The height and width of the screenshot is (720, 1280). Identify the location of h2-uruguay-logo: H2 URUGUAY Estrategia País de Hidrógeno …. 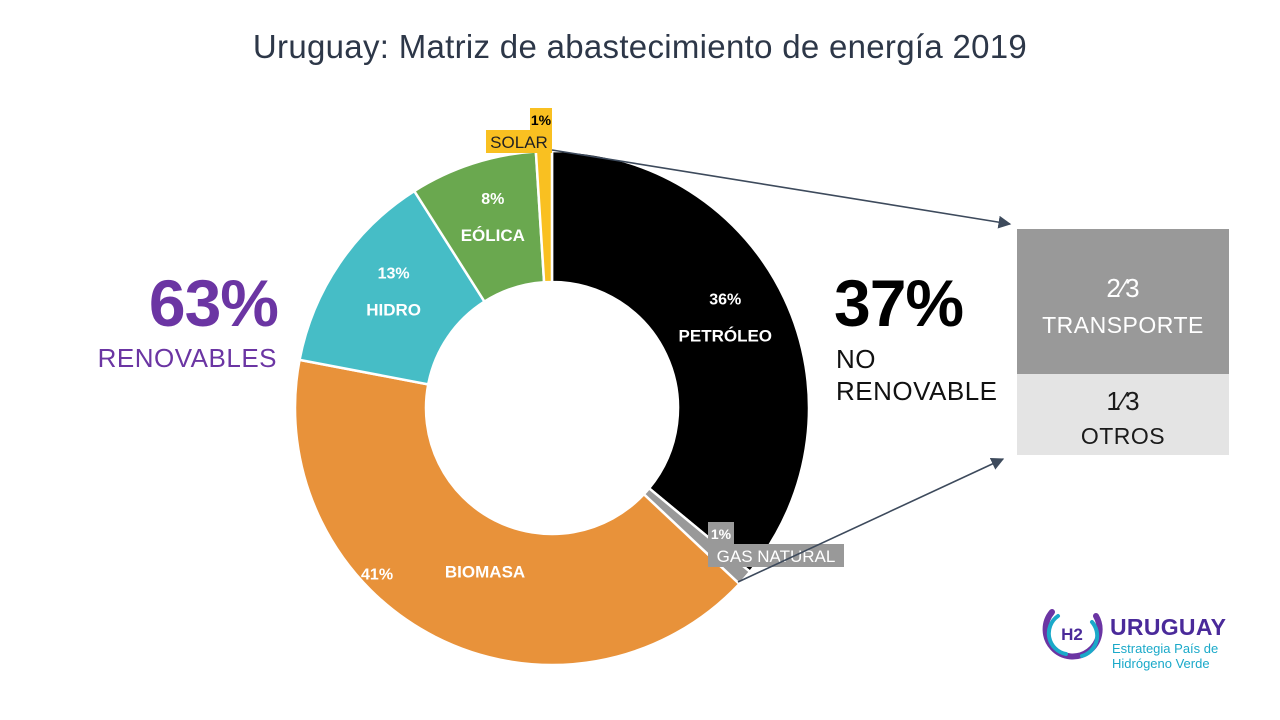
(1138, 635).